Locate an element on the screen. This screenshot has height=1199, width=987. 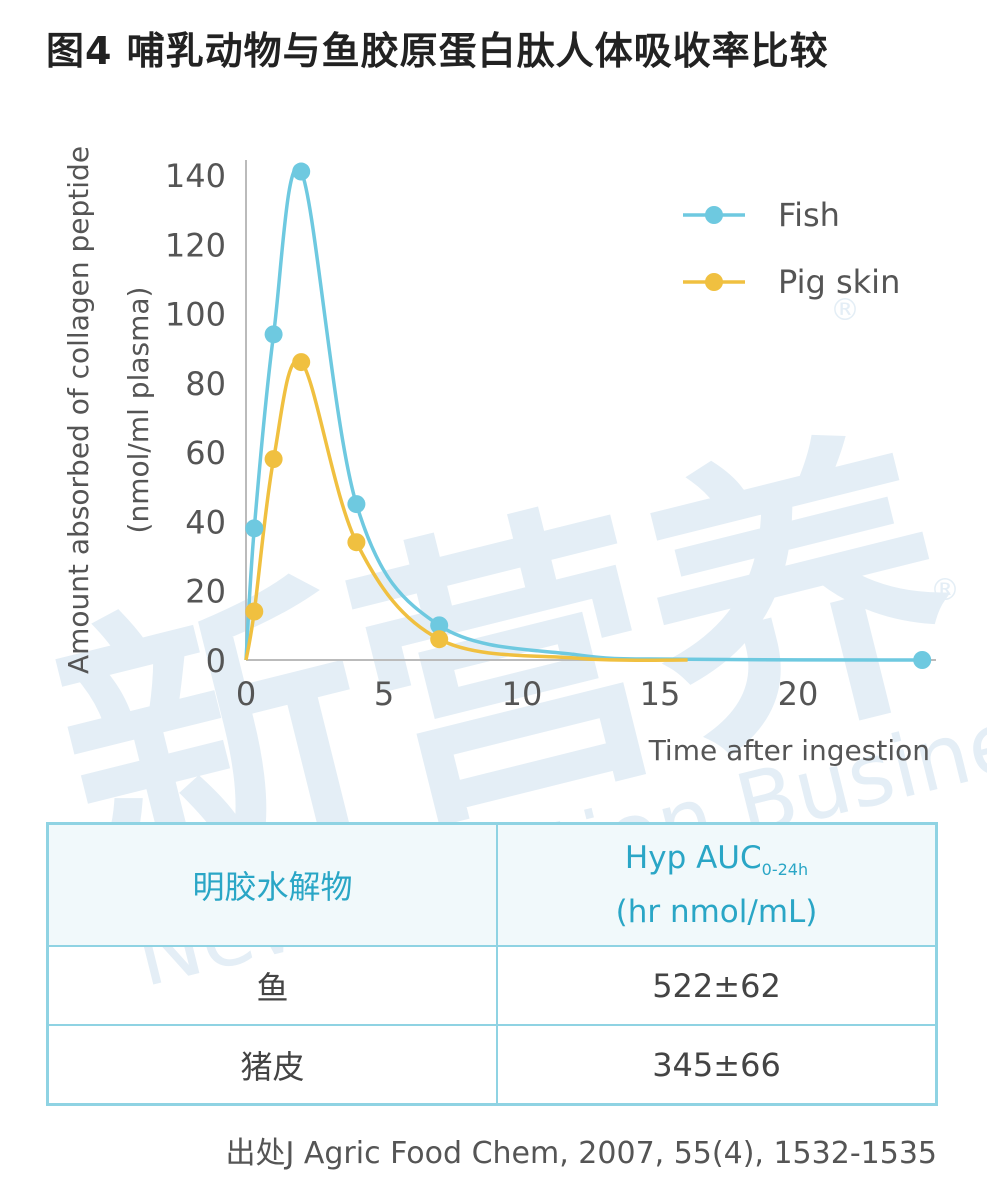
figure-title: 图4 哺乳动物与鱼胶原蛋白肽人体吸收率比较 is located at coordinates (437, 51).